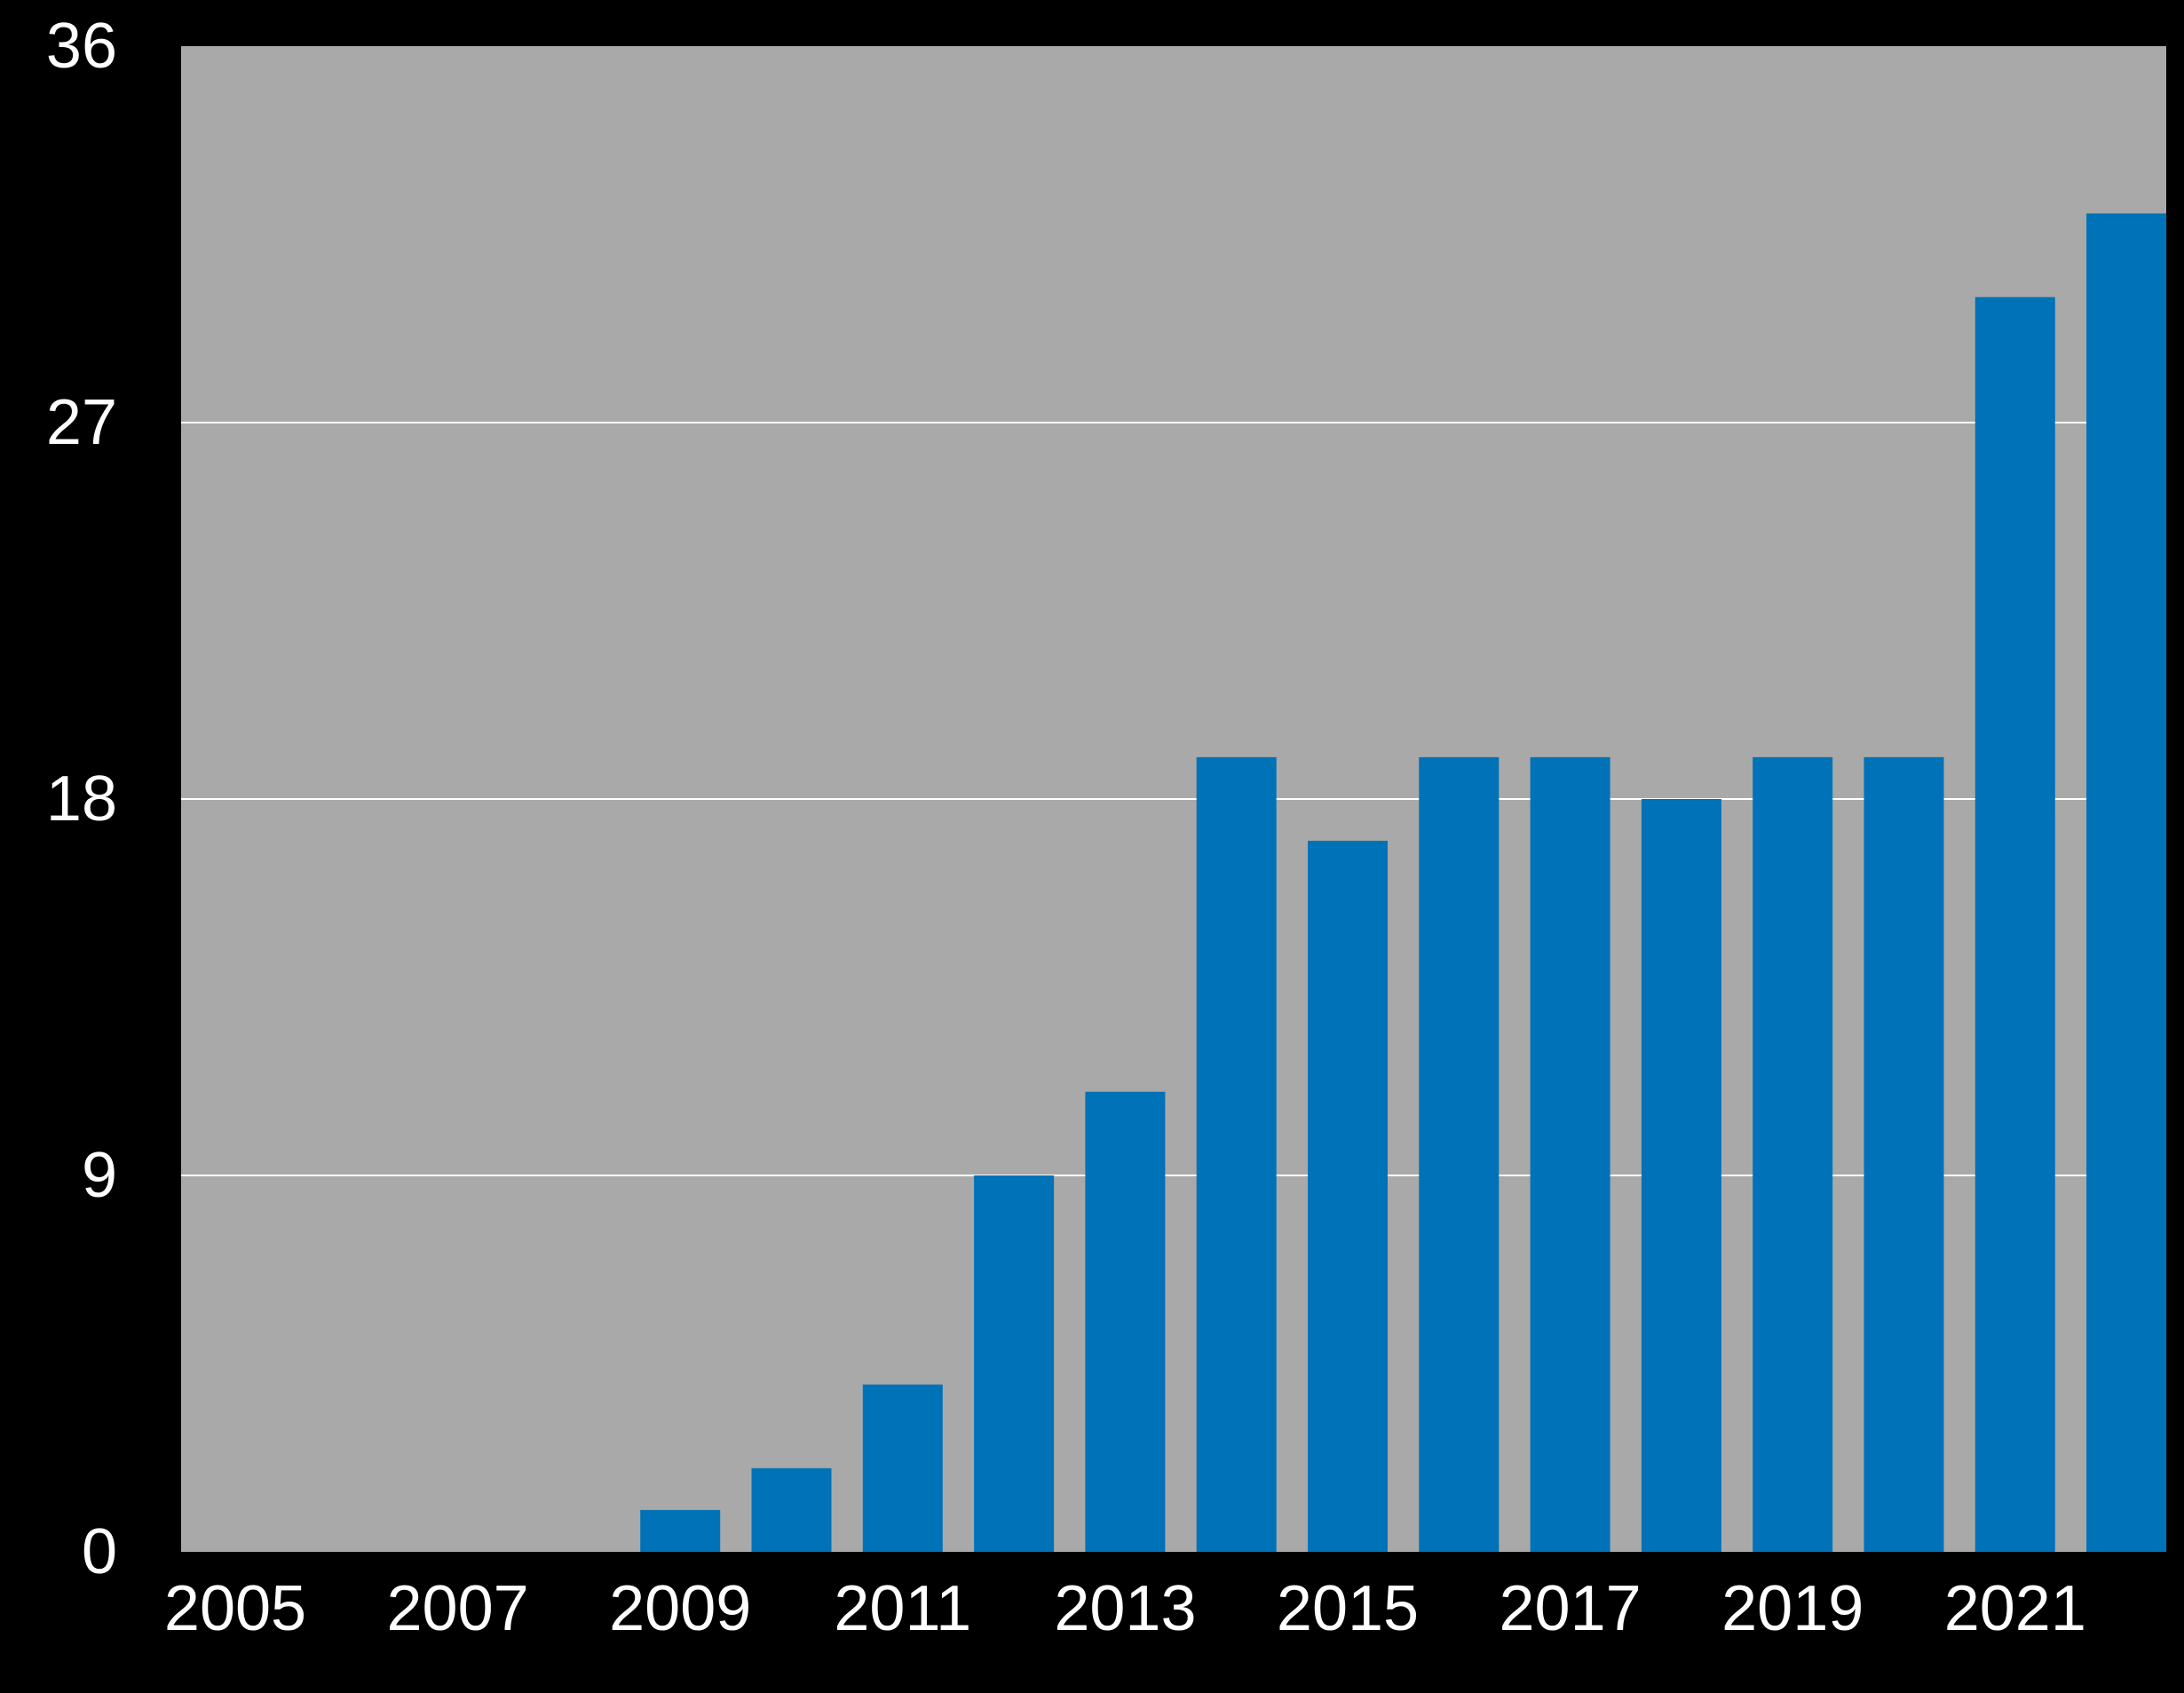 This screenshot has height=1693, width=2184. What do you see at coordinates (902, 1608) in the screenshot?
I see `x-tick-label-2011: 2011` at bounding box center [902, 1608].